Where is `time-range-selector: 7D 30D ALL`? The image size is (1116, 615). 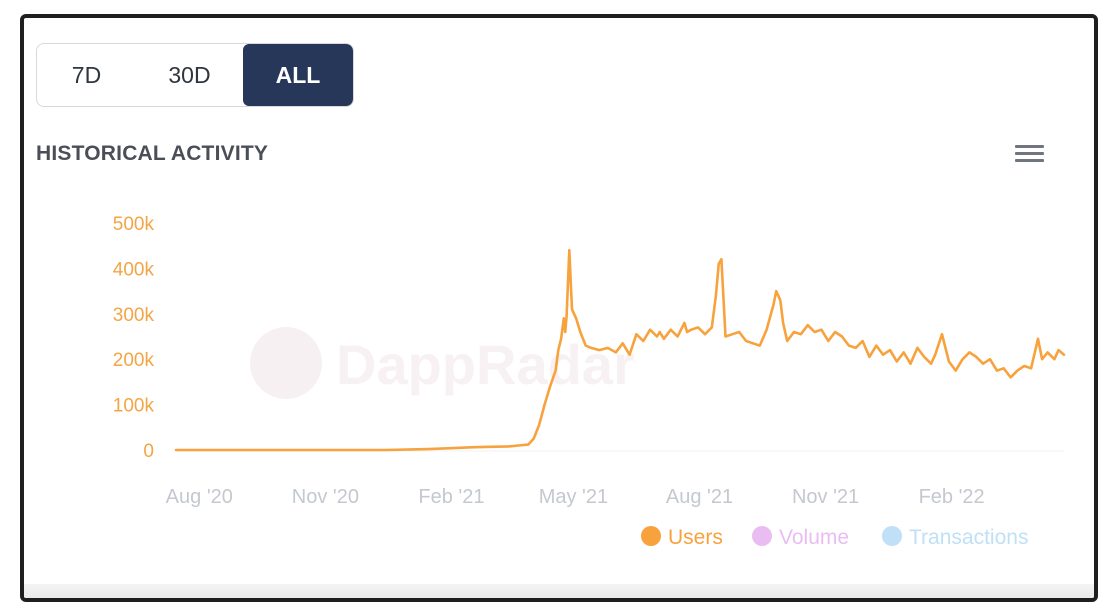
time-range-selector: 7D 30D ALL is located at coordinates (195, 75).